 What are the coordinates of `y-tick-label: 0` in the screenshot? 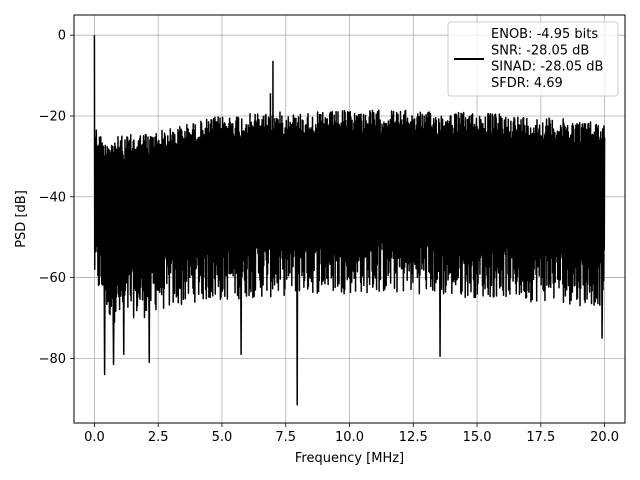 It's located at (62, 36).